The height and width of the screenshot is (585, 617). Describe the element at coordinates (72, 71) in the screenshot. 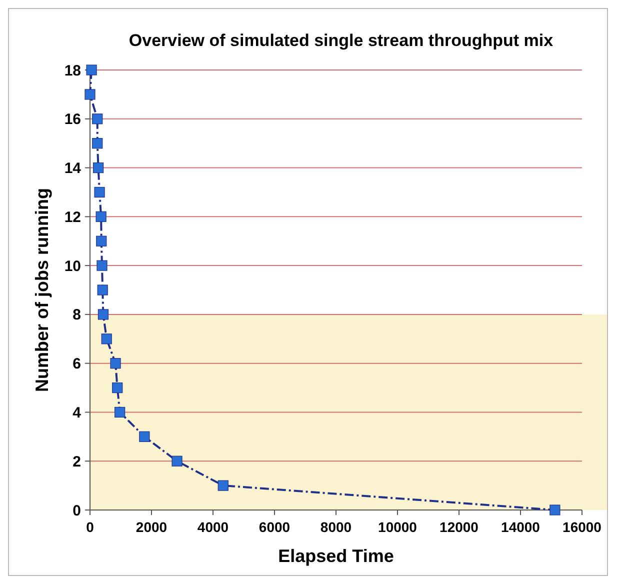

I see `y-tick-label: 18` at that location.